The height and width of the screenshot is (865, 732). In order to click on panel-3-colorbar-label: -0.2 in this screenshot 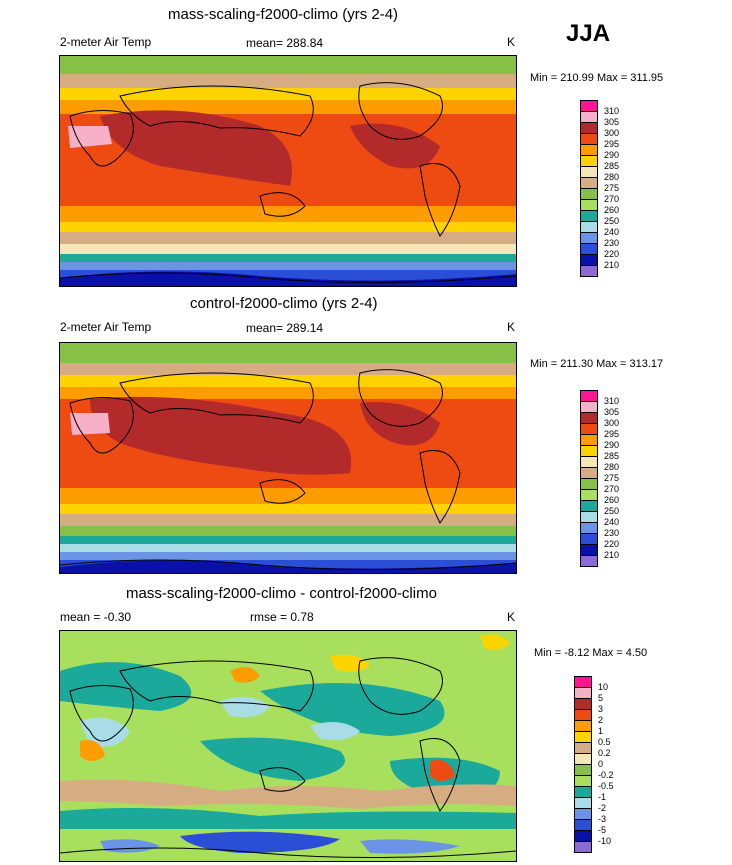, I will do `click(606, 775)`.